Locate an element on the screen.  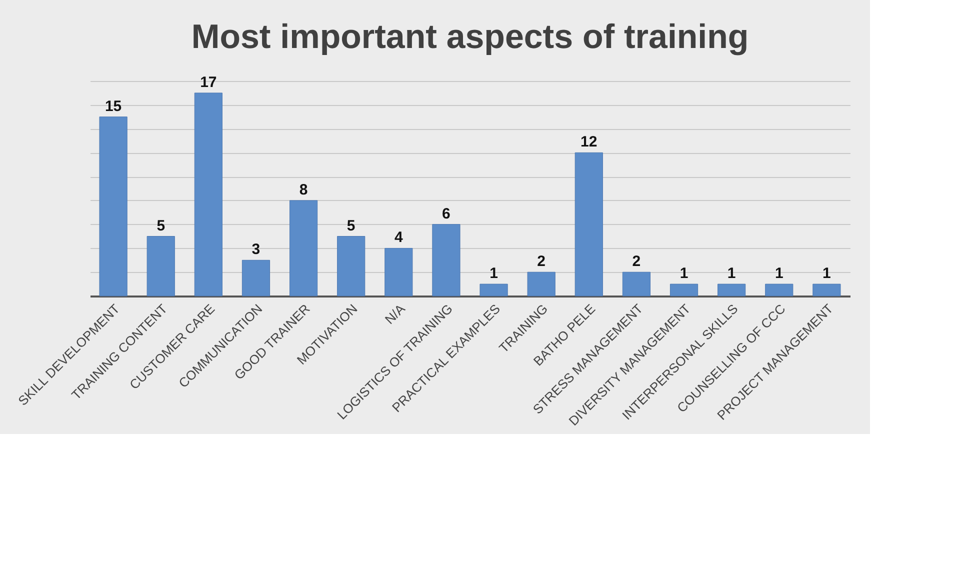
data-label: 6 is located at coordinates (446, 213).